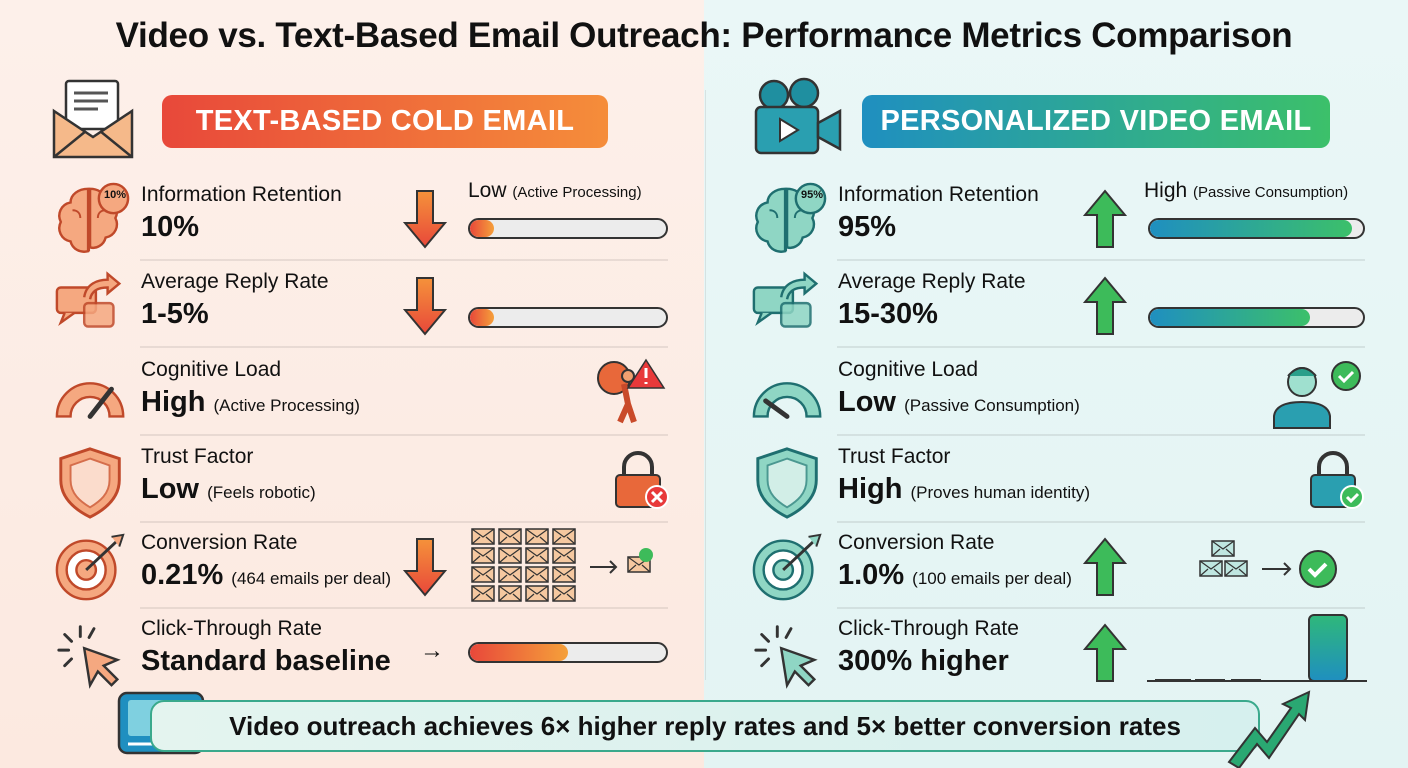 The height and width of the screenshot is (768, 1408). Describe the element at coordinates (789, 481) in the screenshot. I see `shield-icon` at that location.